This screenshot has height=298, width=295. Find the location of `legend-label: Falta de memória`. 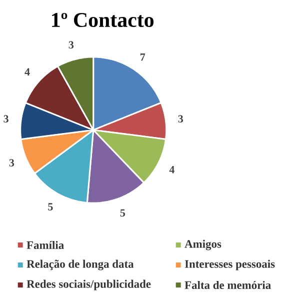

legend-label: Falta de memória is located at coordinates (227, 285).